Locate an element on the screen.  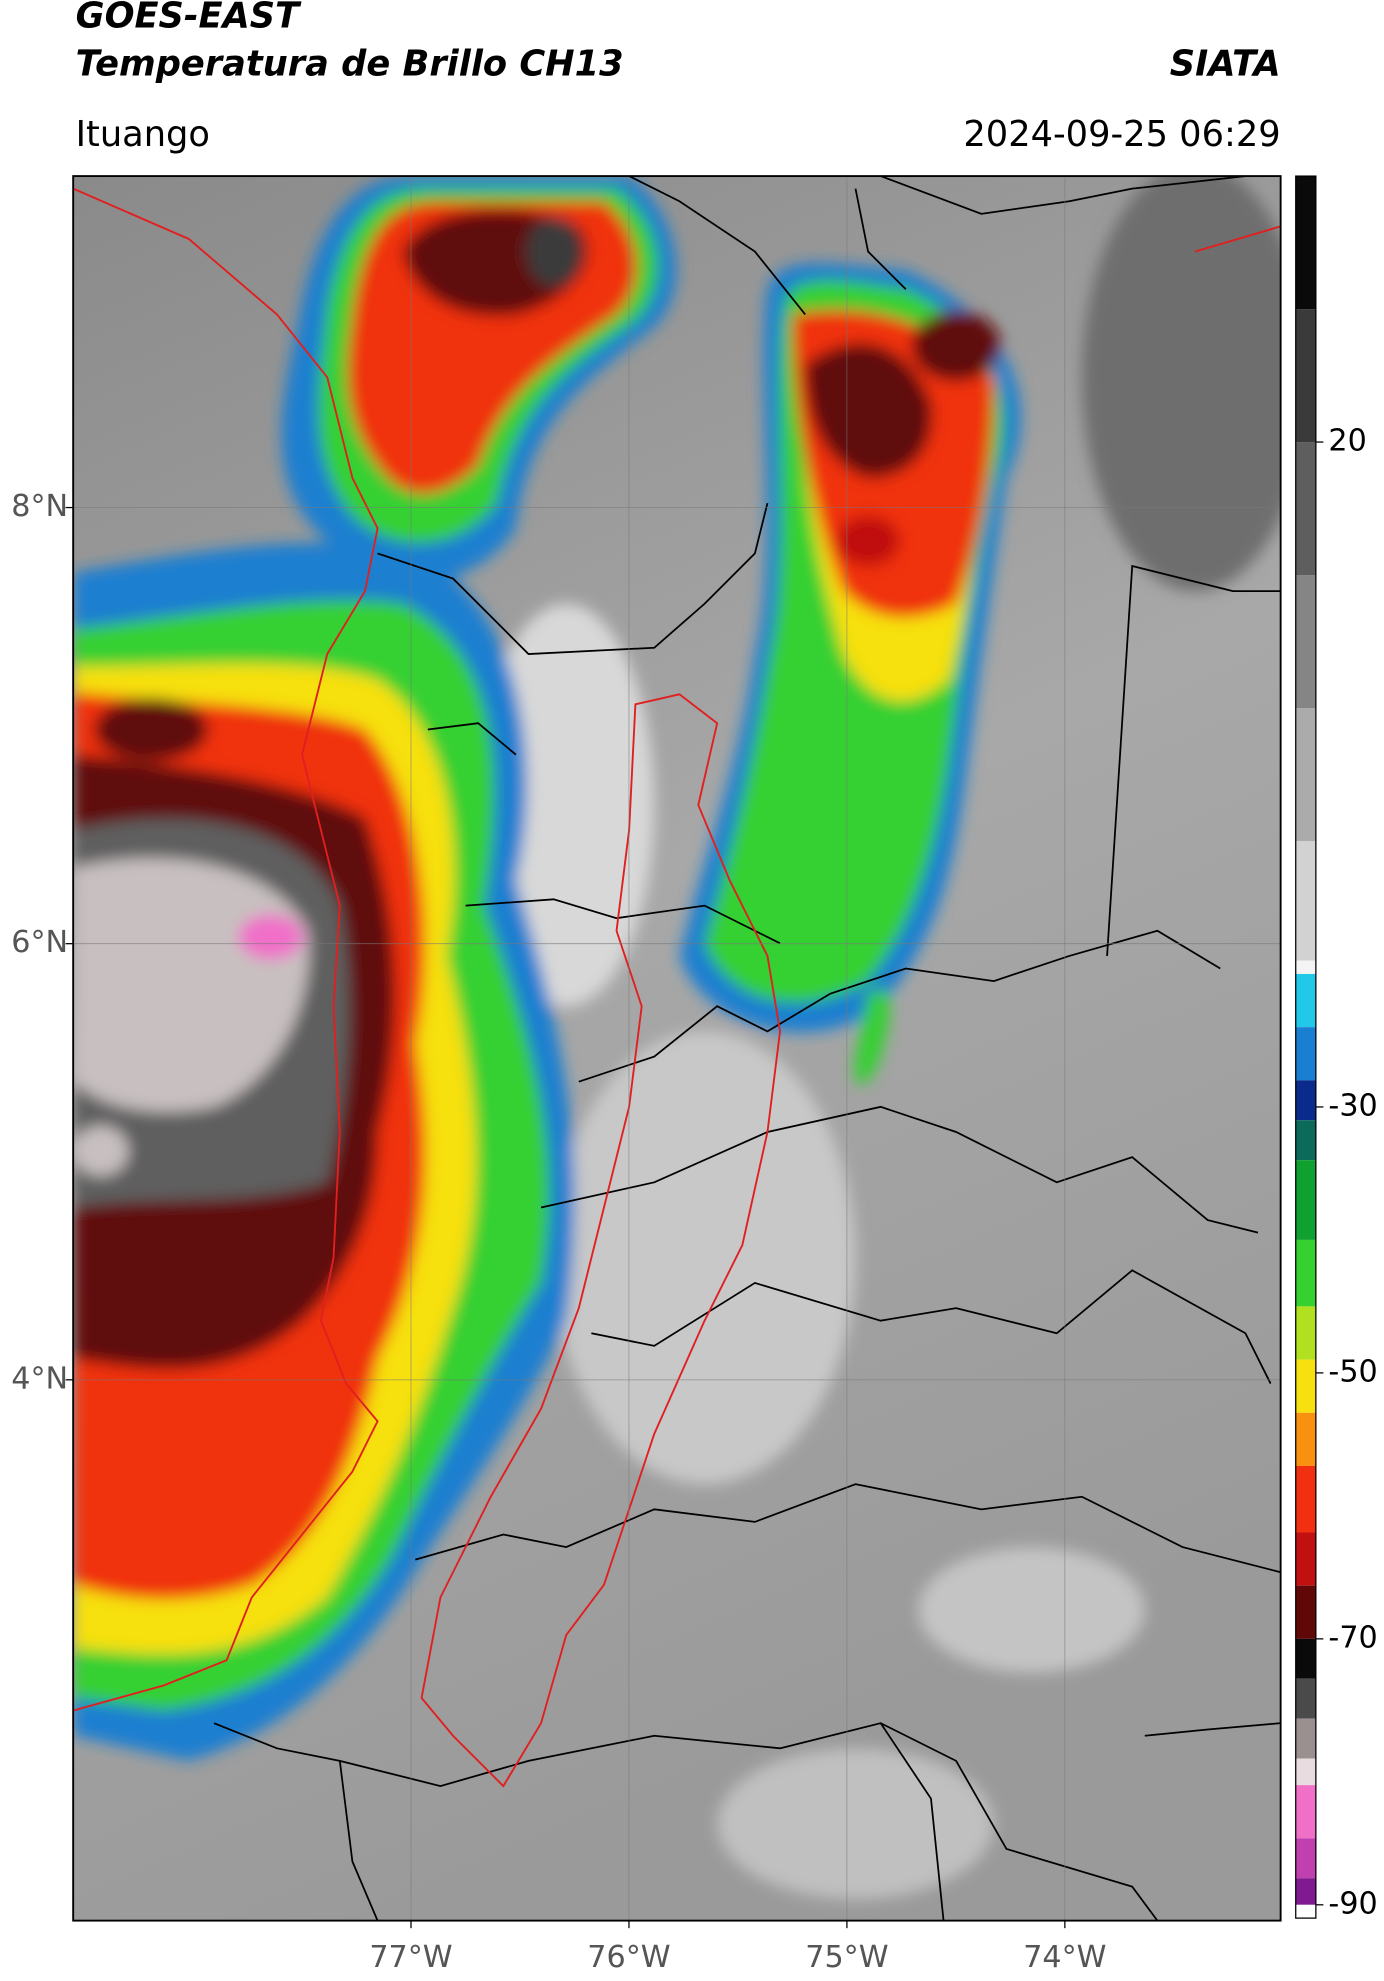
x-tick-label: 74°W is located at coordinates (1064, 1957).